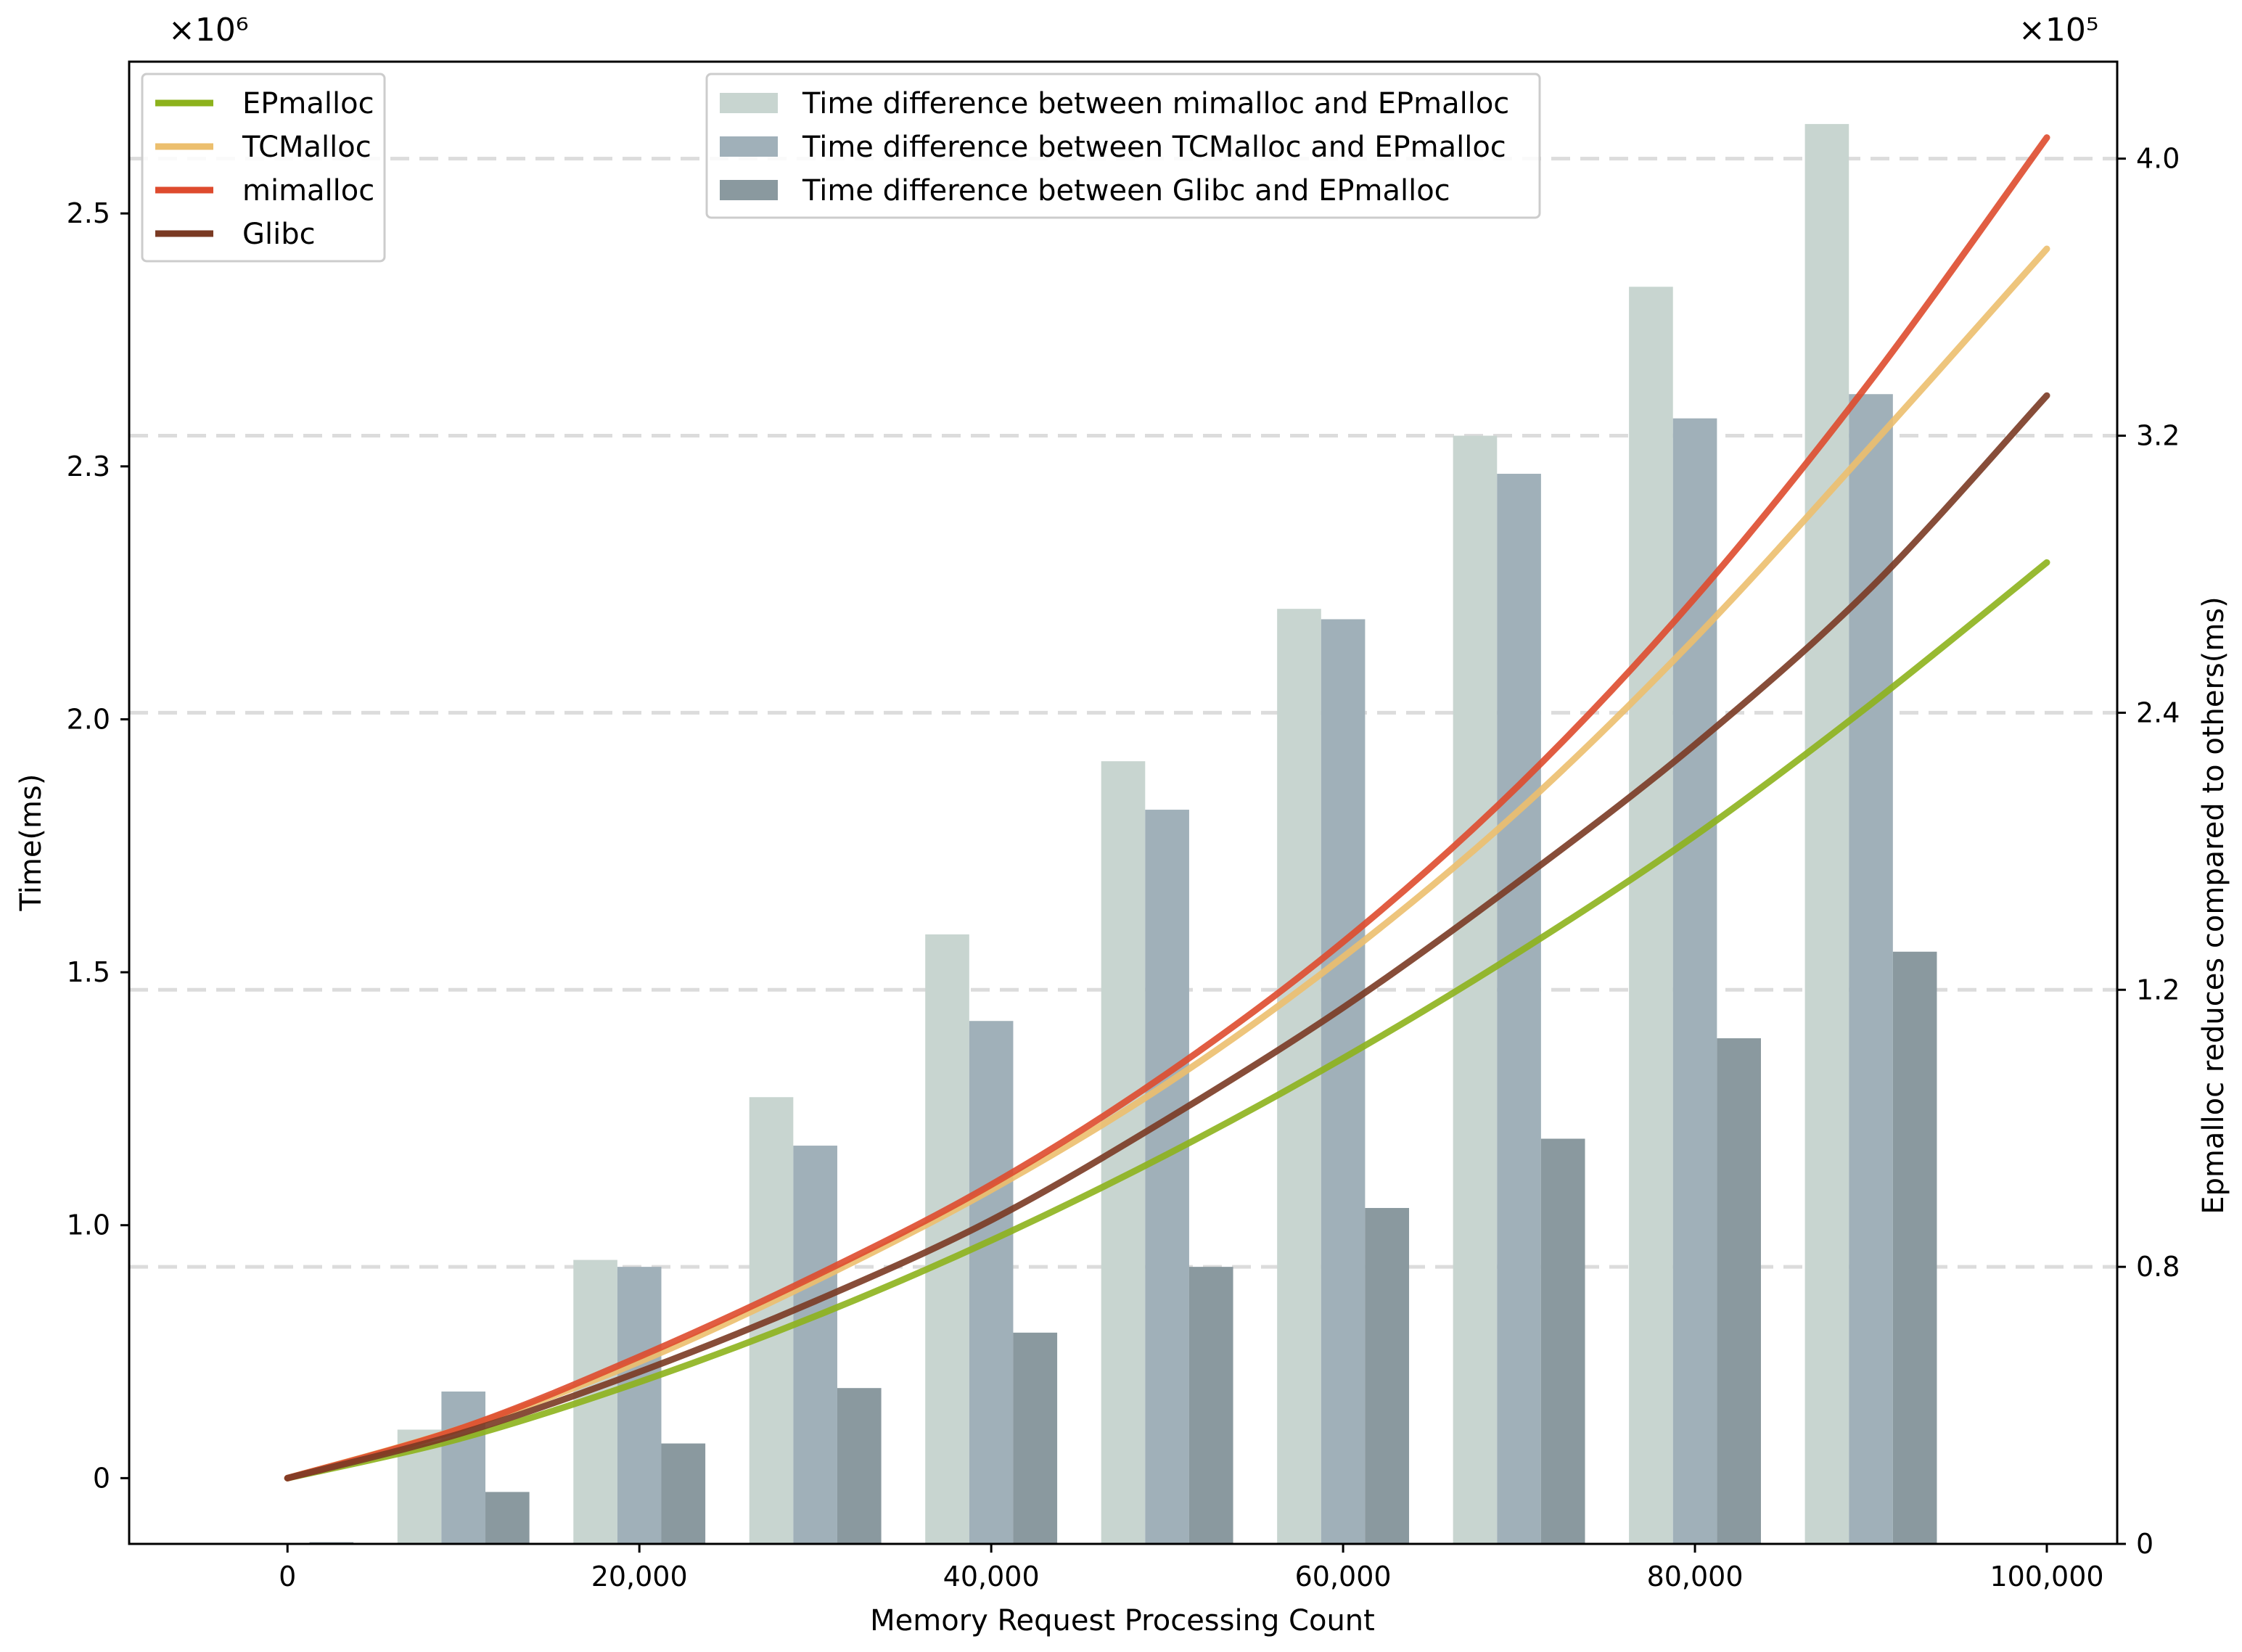 This screenshot has height=1652, width=2242. I want to click on y-left-tick-label: 0, so click(101, 1478).